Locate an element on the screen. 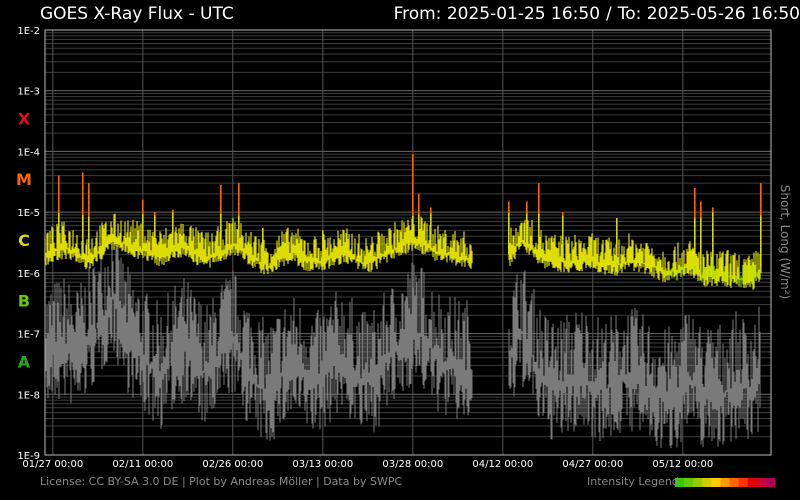  x-tick-label: 01/27 00:00 is located at coordinates (52, 464).